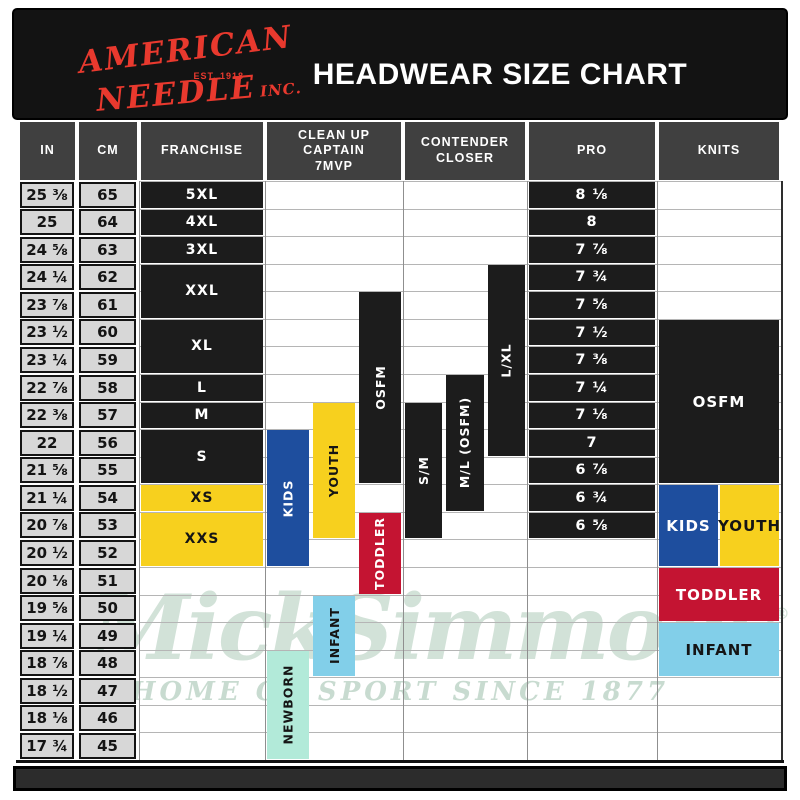 This screenshot has height=800, width=800. I want to click on pro-size-label: 7 ⅞, so click(592, 249).